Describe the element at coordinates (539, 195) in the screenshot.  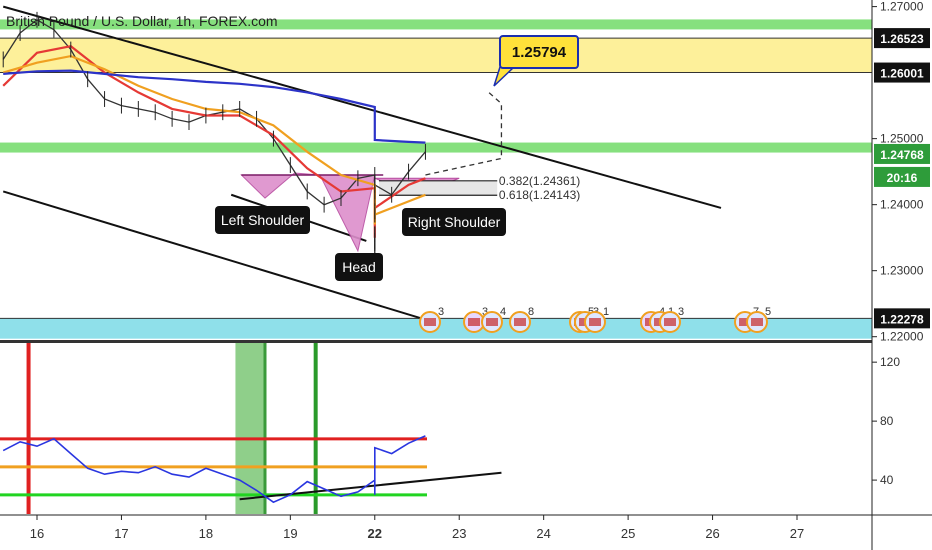
I see `fib-level-label: 0.618(1.24143)` at that location.